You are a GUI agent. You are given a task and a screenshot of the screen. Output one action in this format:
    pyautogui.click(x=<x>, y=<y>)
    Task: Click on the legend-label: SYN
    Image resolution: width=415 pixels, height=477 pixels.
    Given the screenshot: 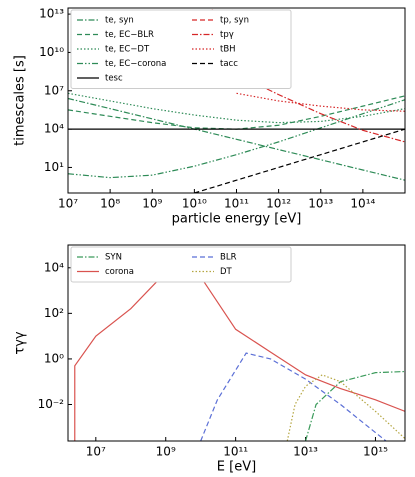 What is the action you would take?
    pyautogui.click(x=113, y=258)
    